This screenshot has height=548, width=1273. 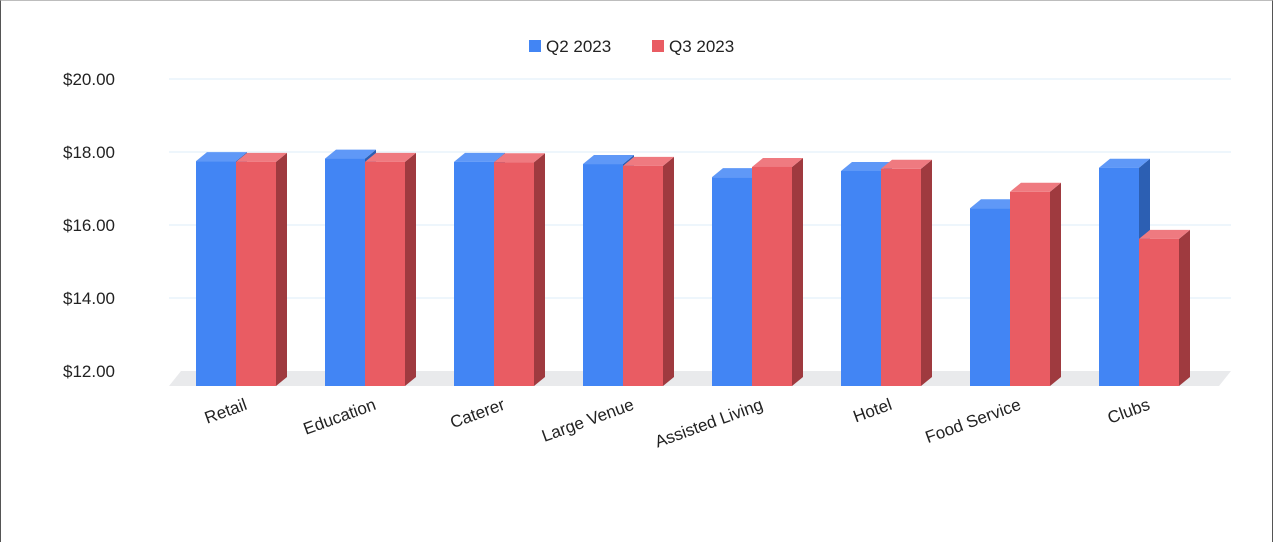 What do you see at coordinates (658, 46) in the screenshot?
I see `legend-swatch-q3` at bounding box center [658, 46].